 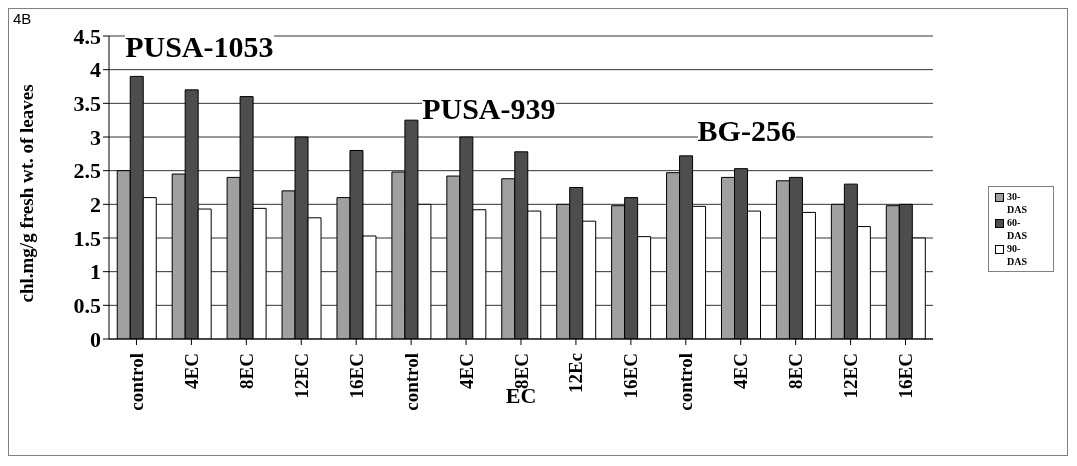 I want to click on legend-label: 90-DAS, so click(x=1017, y=255).